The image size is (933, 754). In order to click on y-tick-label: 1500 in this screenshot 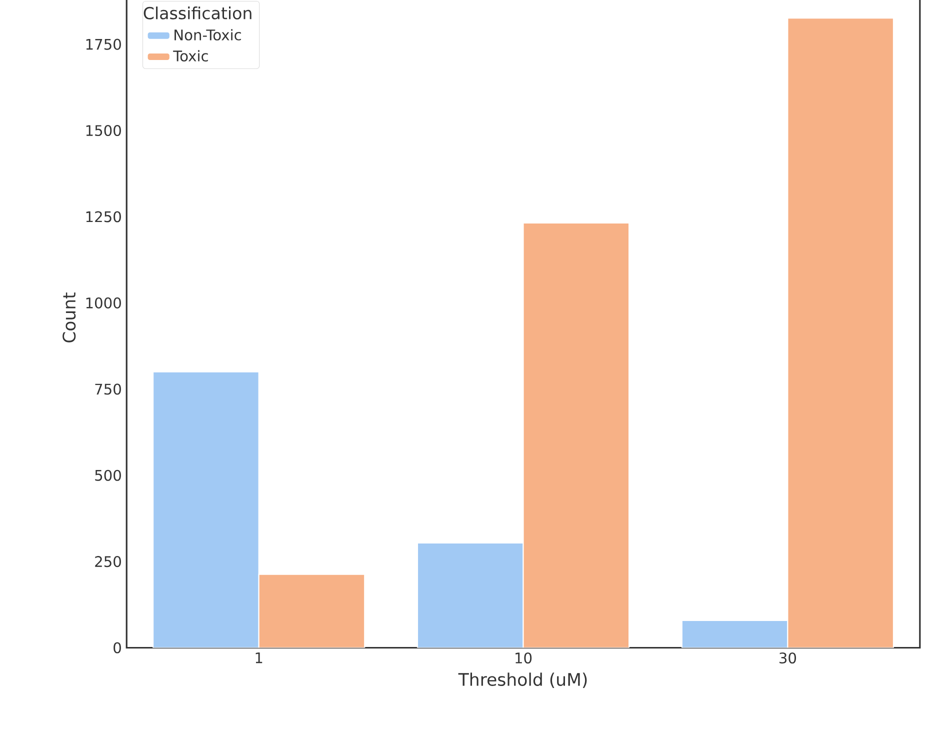, I will do `click(103, 130)`.